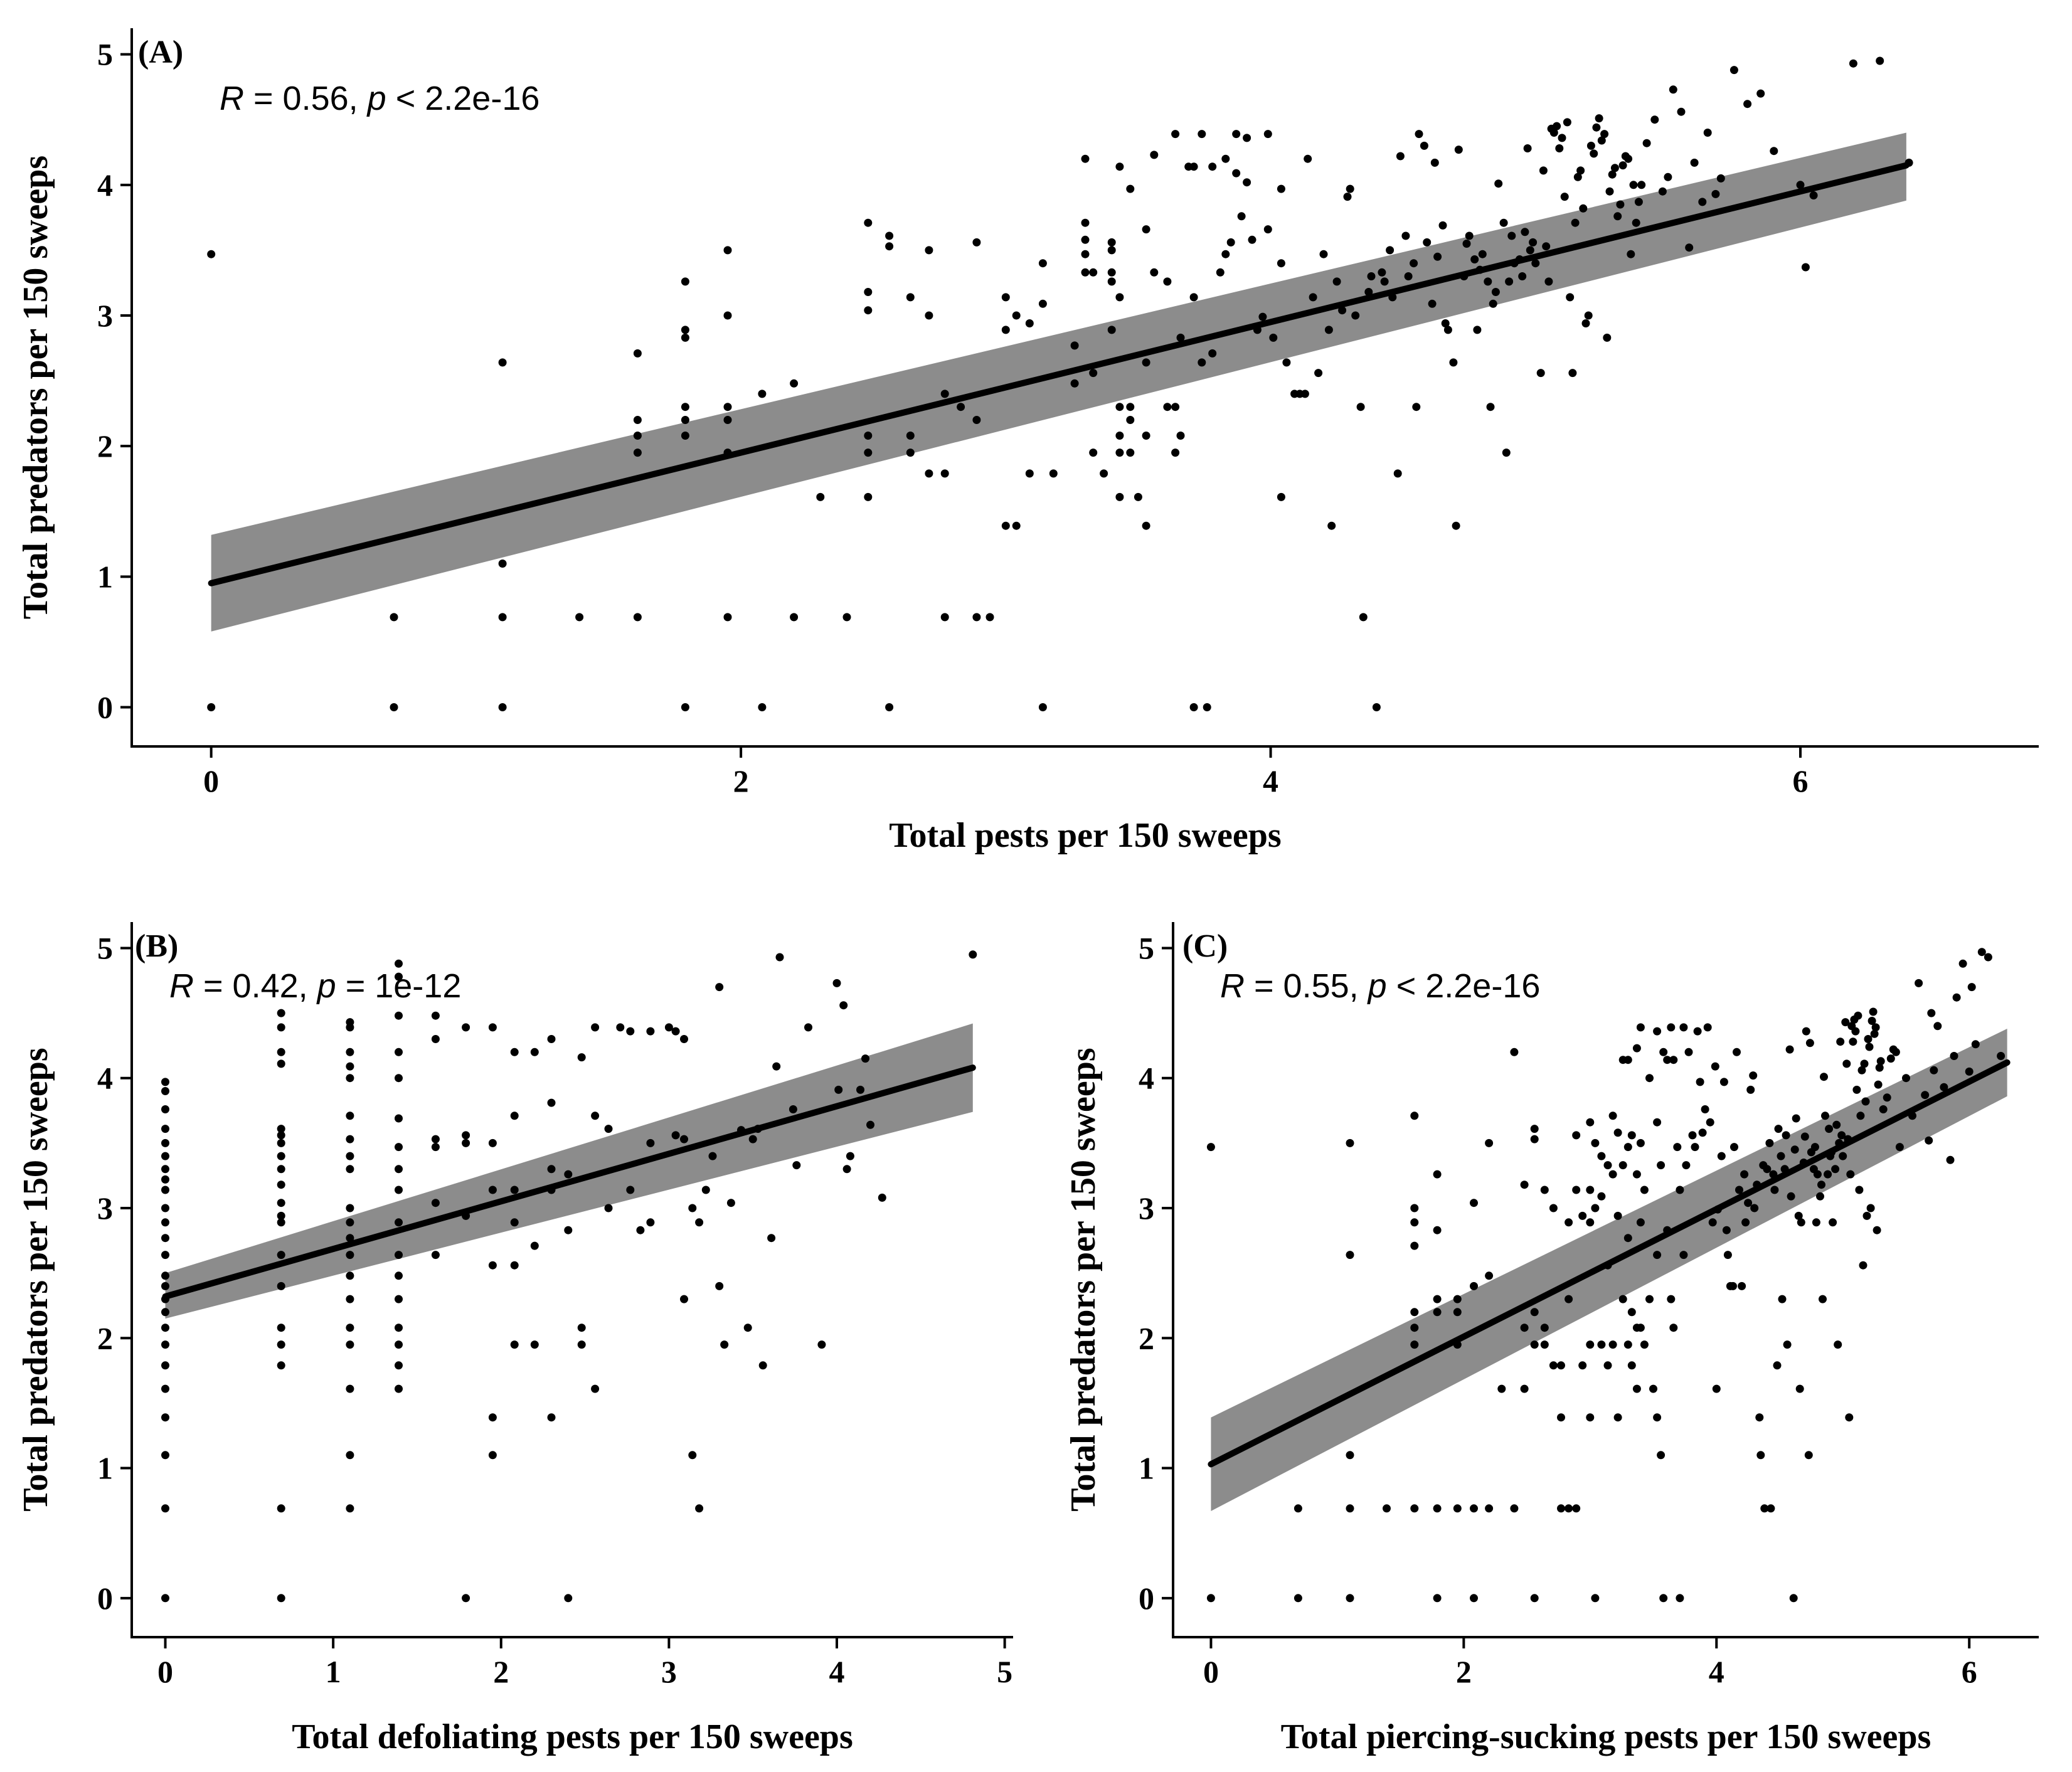  I want to click on y-tick-label: 5, so click(105, 54).